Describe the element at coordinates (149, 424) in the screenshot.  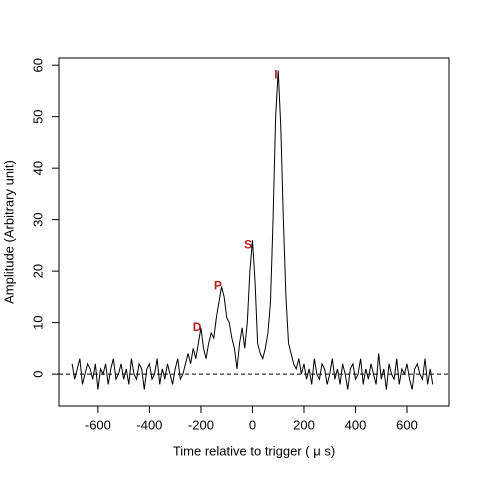
I see `x-tick-label: -400` at that location.